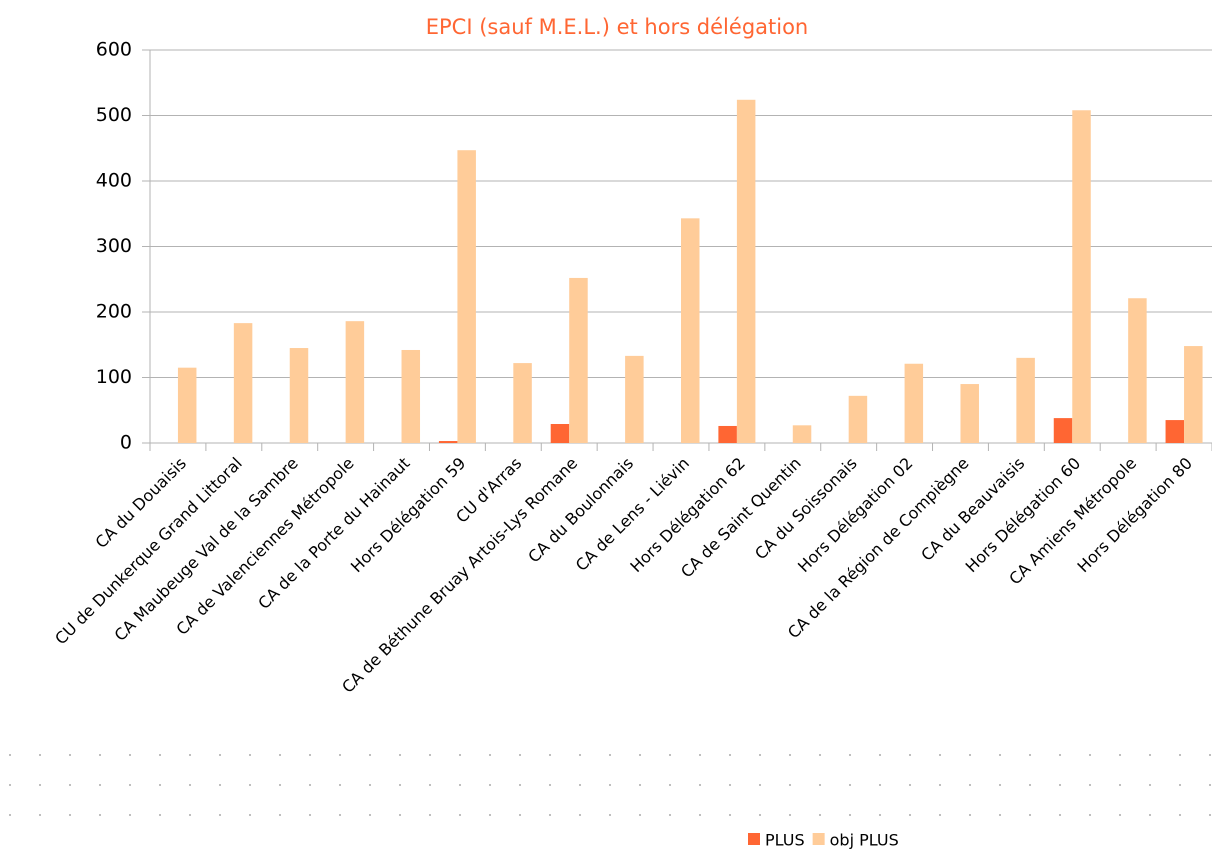 The image size is (1212, 851). What do you see at coordinates (806, 509) in the screenshot?
I see `x-tick-label: CA du Soissonais` at bounding box center [806, 509].